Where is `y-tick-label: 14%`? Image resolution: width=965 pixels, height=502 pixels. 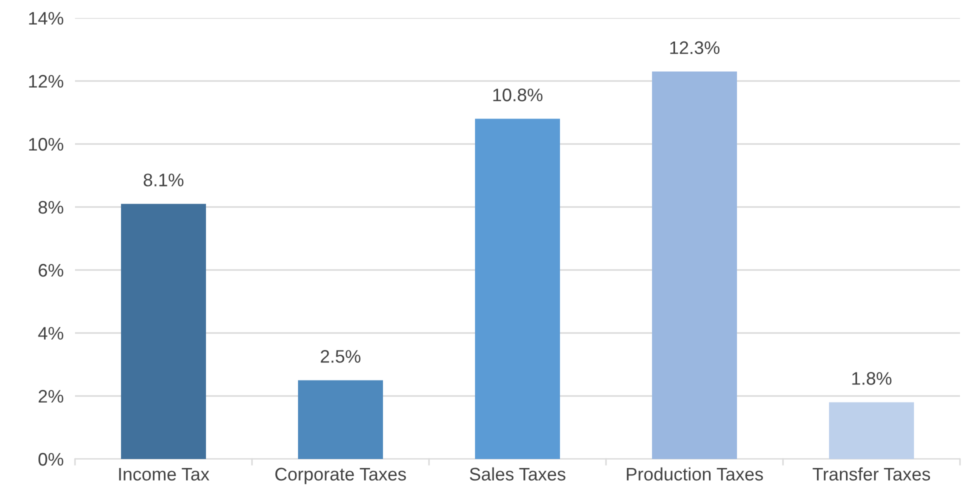
y-tick-label: 14% is located at coordinates (46, 18).